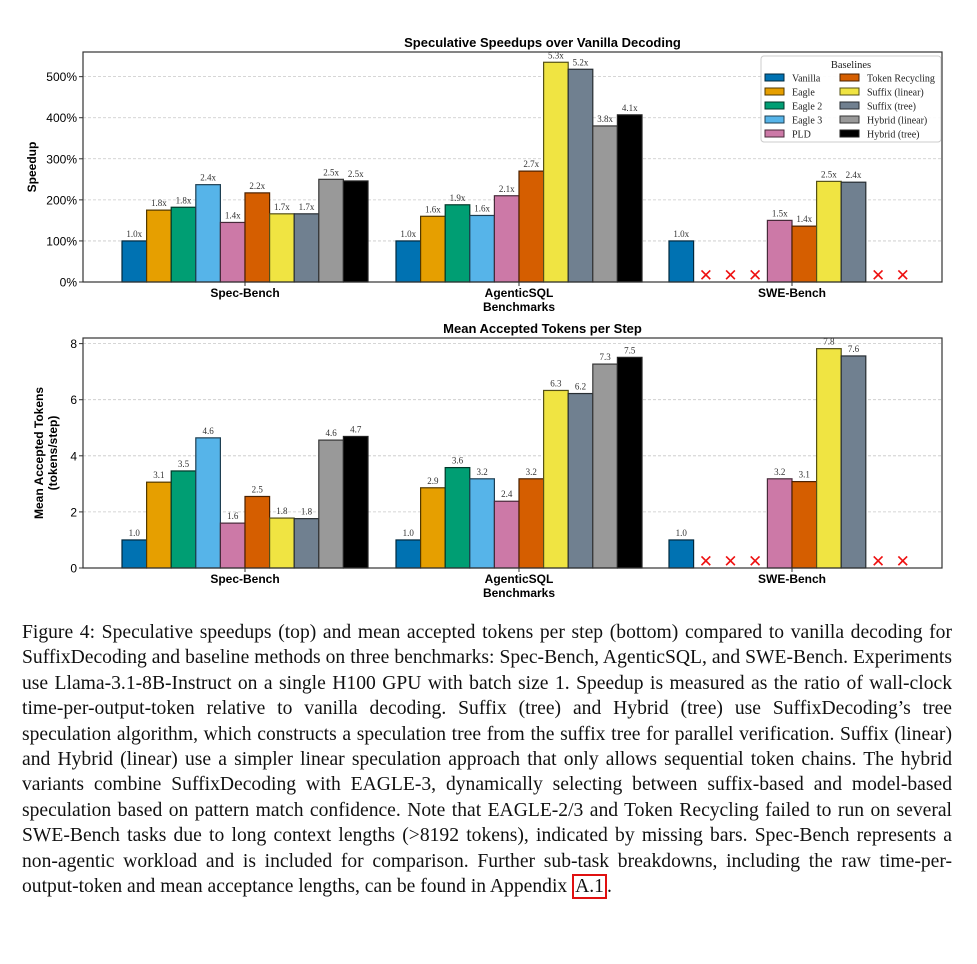 This screenshot has height=964, width=977. I want to click on legend-box, so click(851, 99).